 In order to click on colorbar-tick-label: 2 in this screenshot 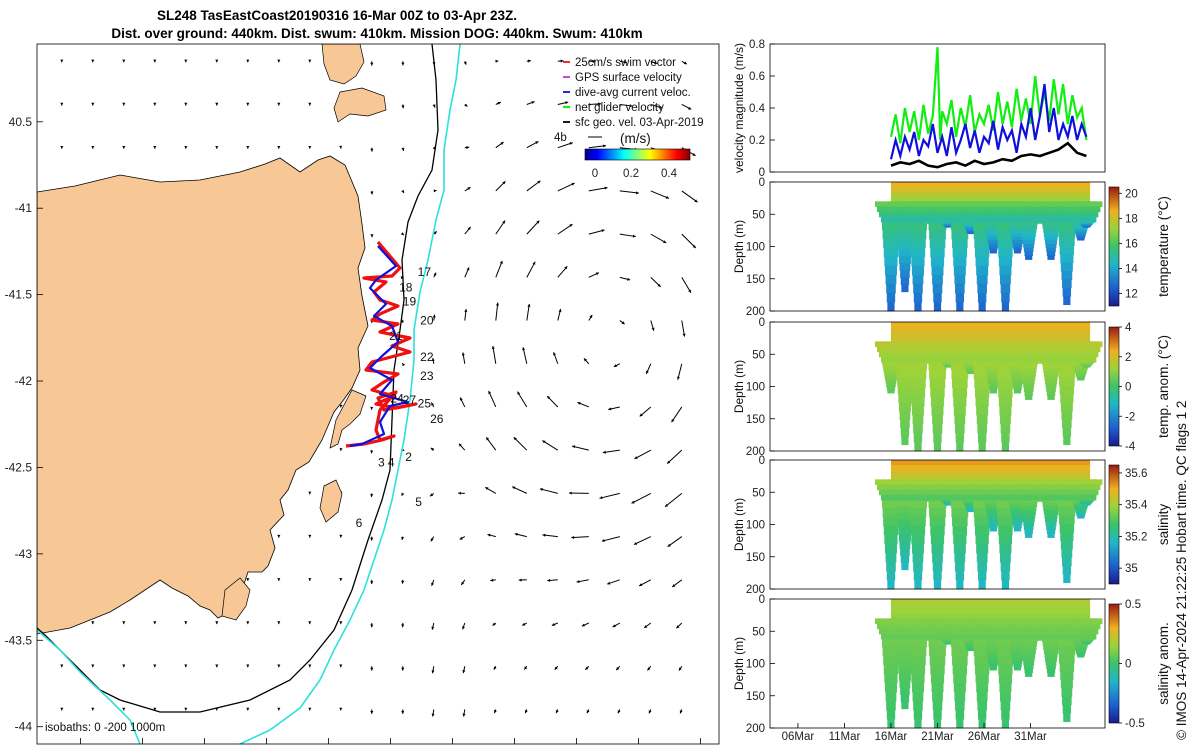, I will do `click(1128, 358)`.